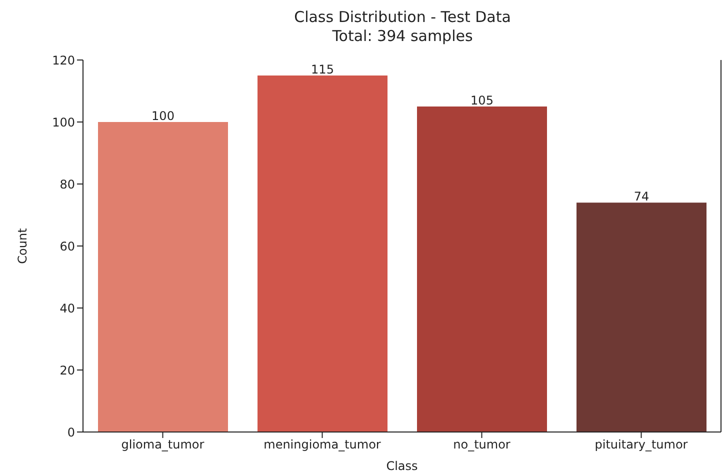  I want to click on y-axis-title: Count, so click(22, 246).